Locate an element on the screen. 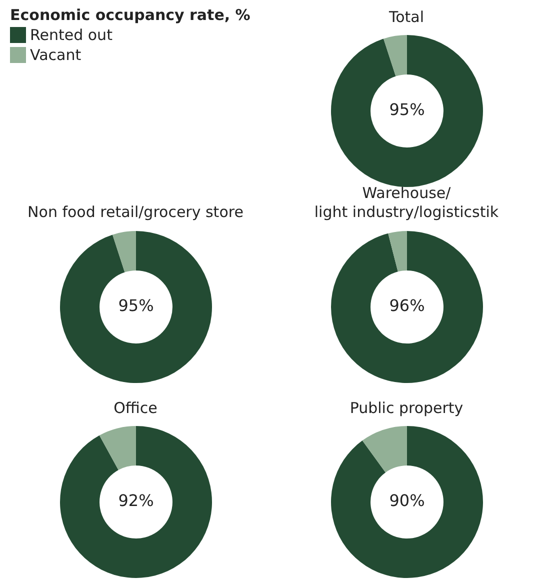 The height and width of the screenshot is (587, 542). legend-label: Vacant is located at coordinates (56, 55).